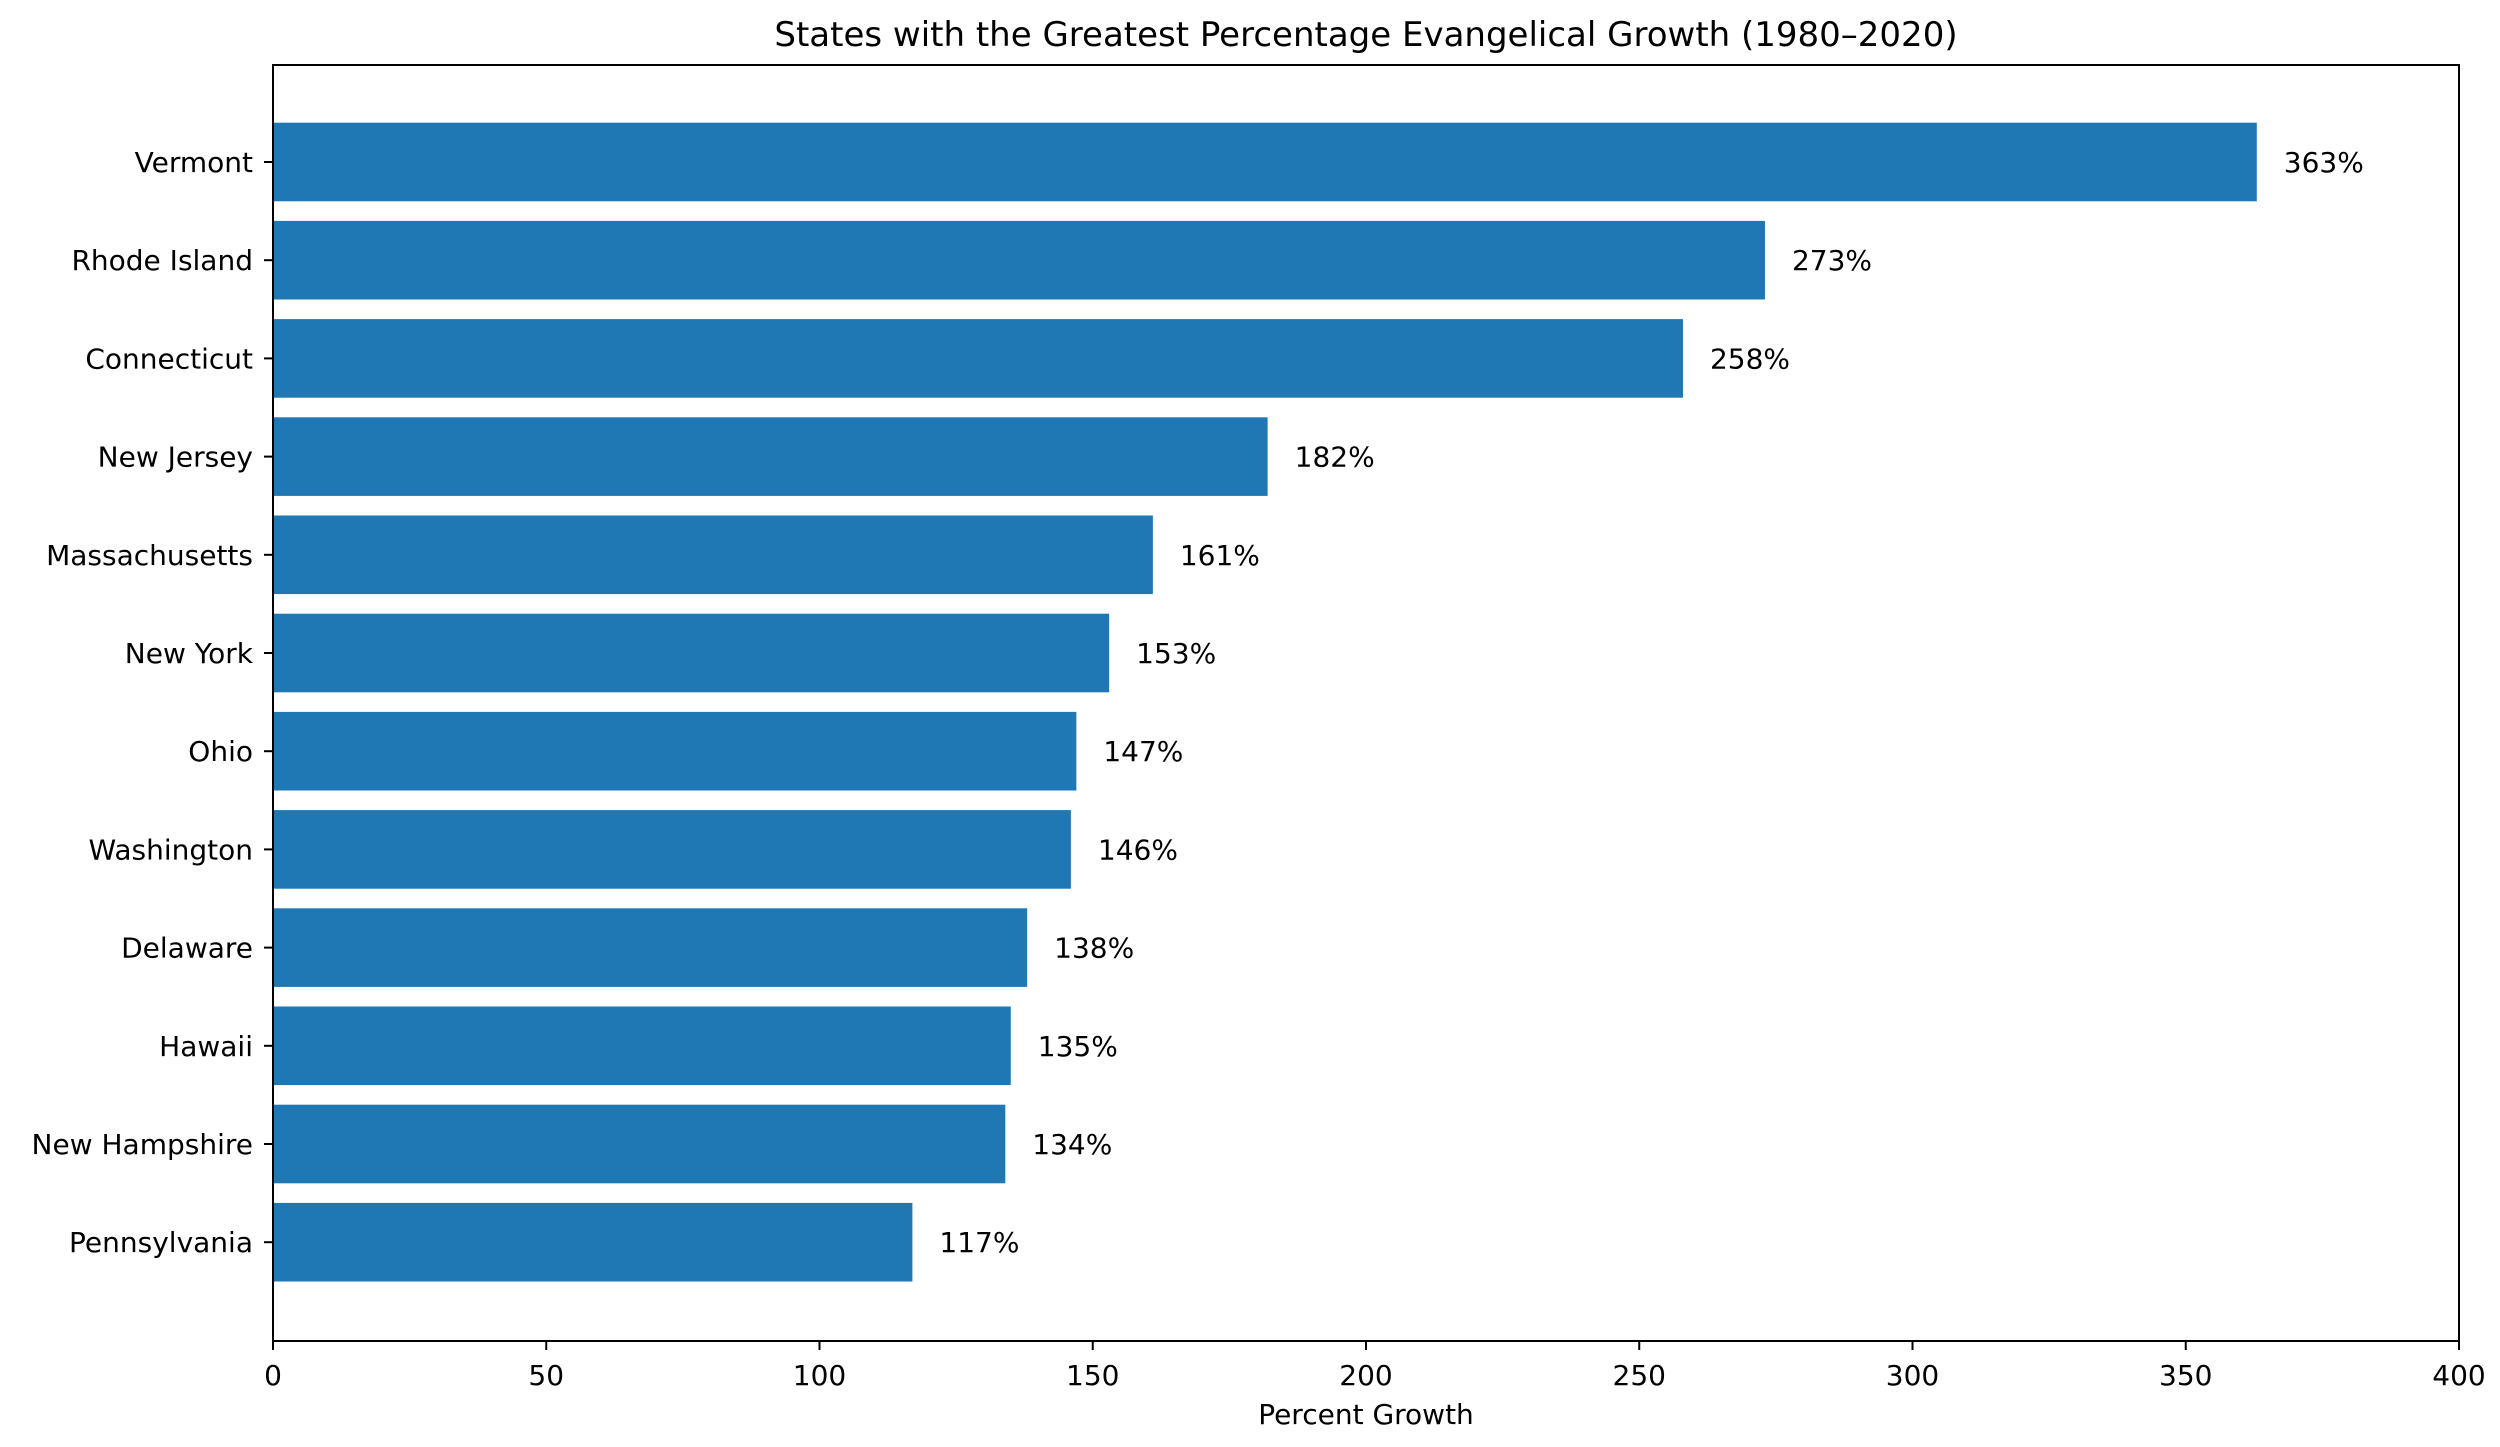  I want to click on x-tick-label-4: 200, so click(1365, 1375).